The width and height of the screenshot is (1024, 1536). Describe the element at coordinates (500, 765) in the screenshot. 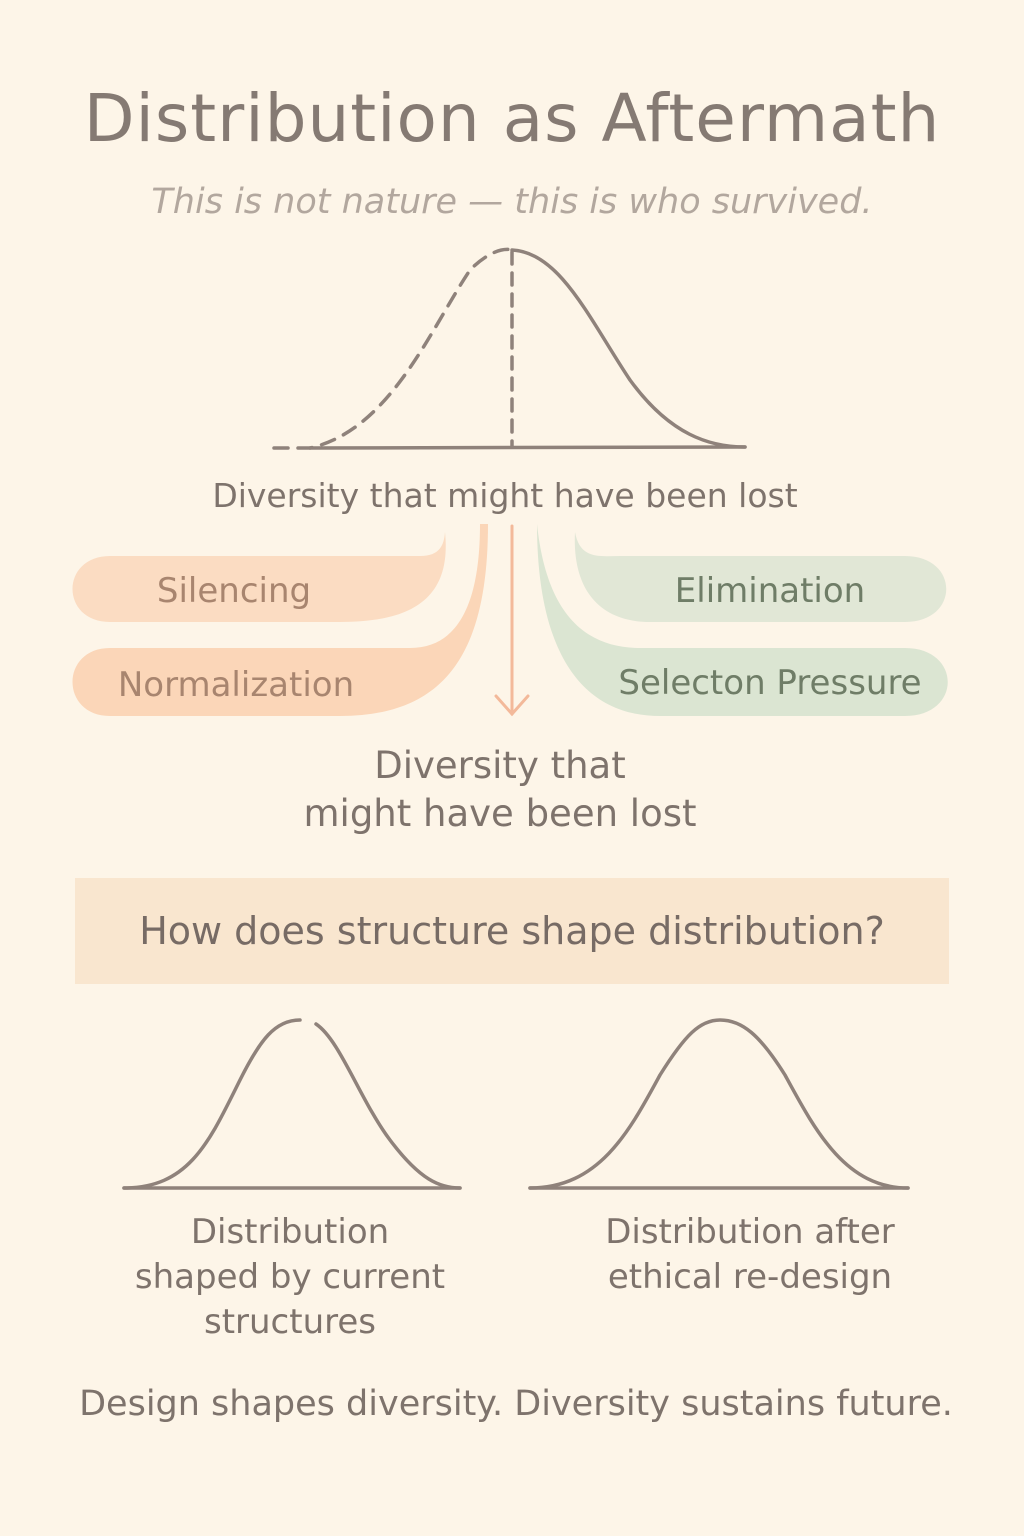

I see `middle-caption-line1: Diversity that` at that location.